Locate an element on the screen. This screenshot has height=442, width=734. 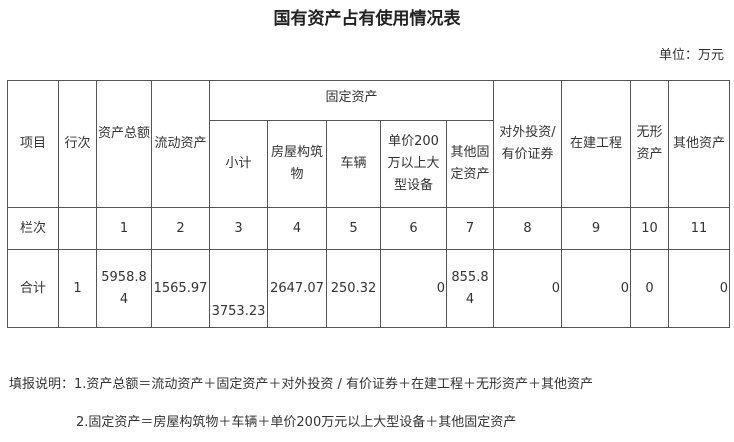
header-other: 其他资产 is located at coordinates (699, 144).